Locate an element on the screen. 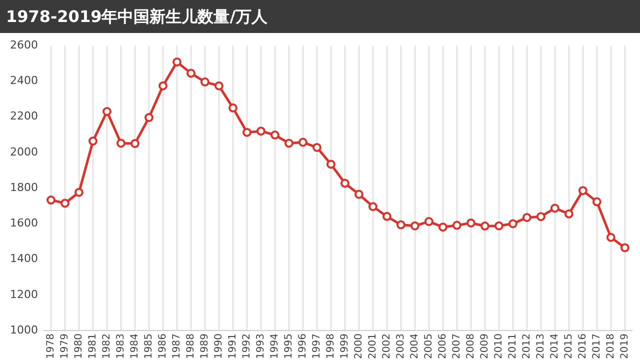  x-tick-label: 2003 is located at coordinates (401, 347).